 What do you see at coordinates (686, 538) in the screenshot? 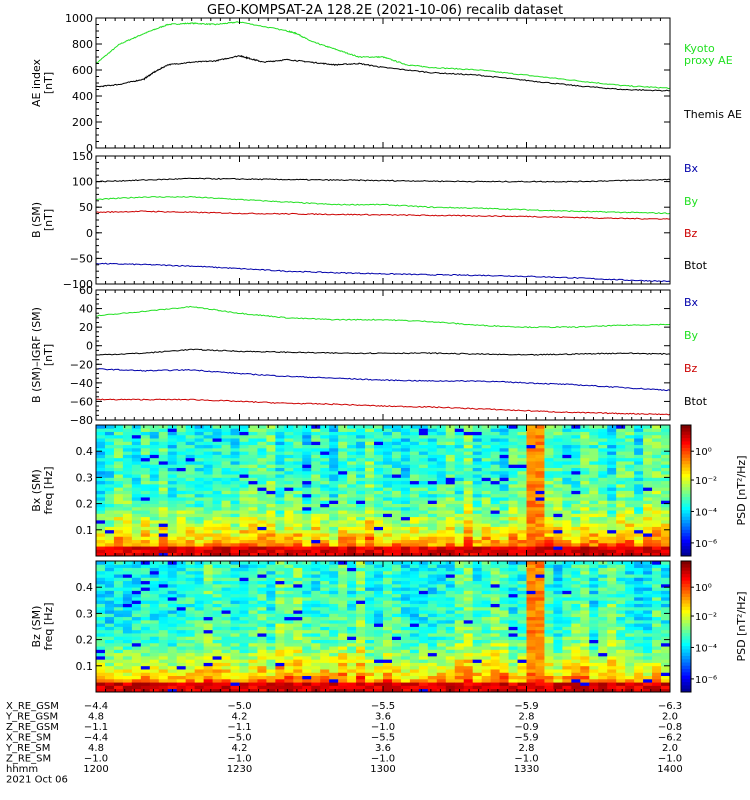
I see `colorbar-segment` at bounding box center [686, 538].